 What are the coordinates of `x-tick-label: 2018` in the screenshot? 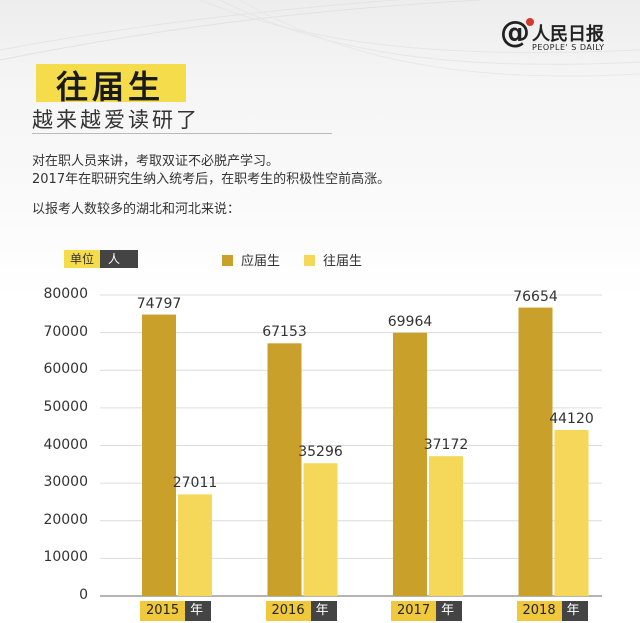 It's located at (539, 611).